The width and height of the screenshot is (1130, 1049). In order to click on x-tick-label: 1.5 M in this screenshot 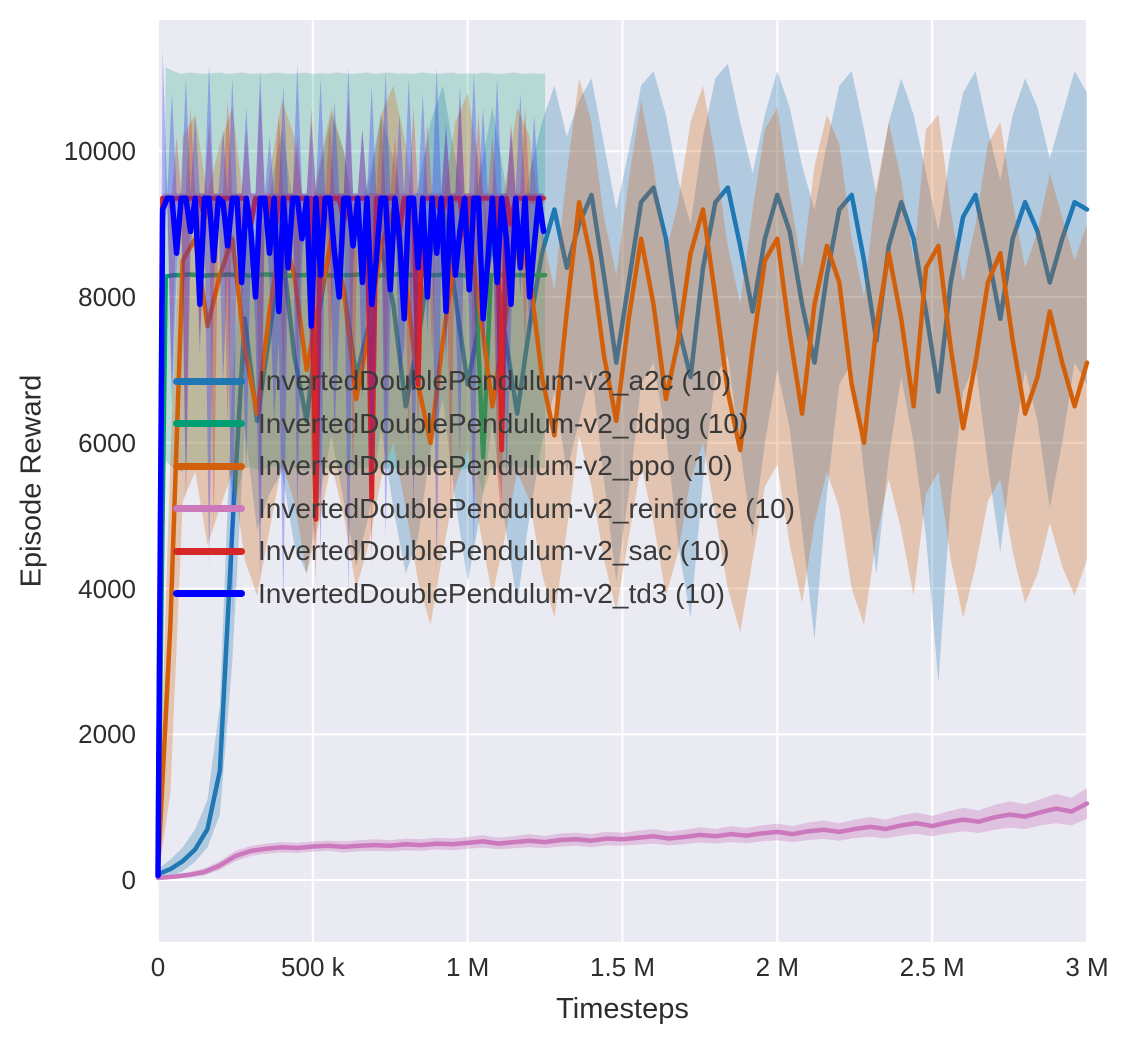, I will do `click(622, 967)`.